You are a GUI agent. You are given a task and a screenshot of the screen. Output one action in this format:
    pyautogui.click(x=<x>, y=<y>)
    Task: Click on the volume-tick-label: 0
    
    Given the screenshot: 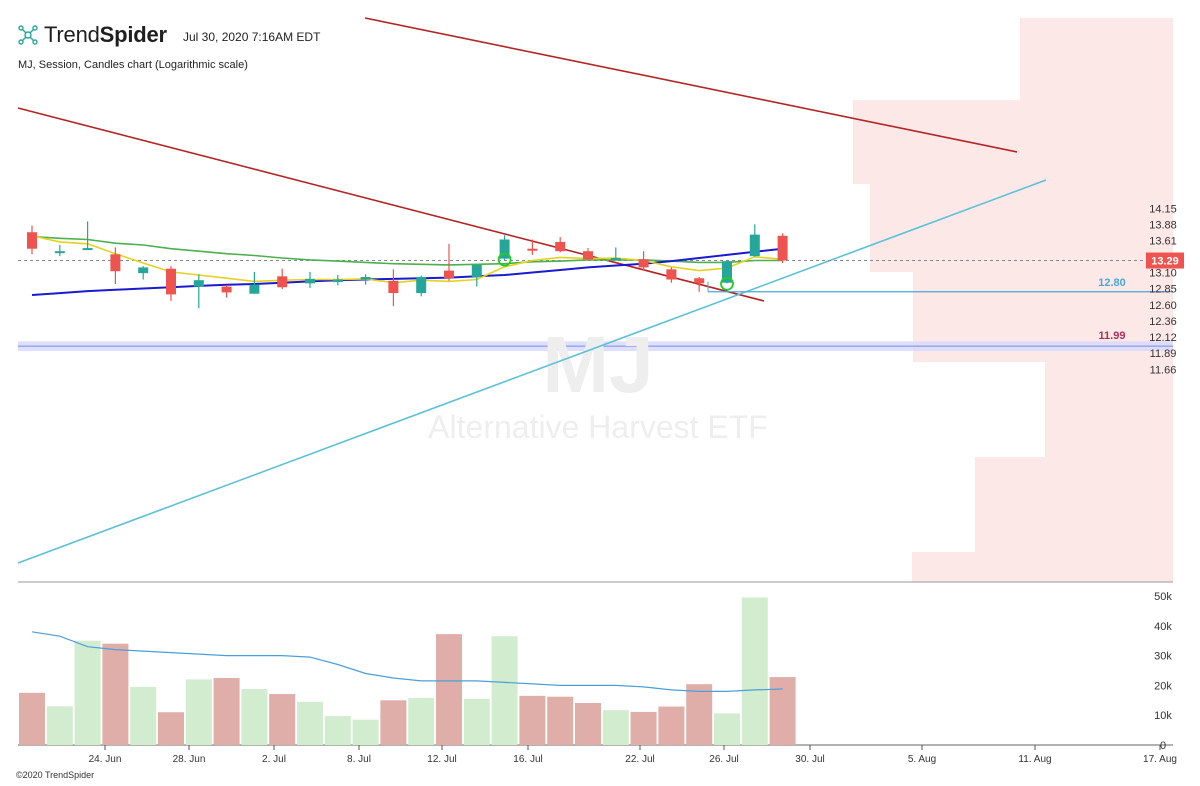 What is the action you would take?
    pyautogui.click(x=1163, y=746)
    